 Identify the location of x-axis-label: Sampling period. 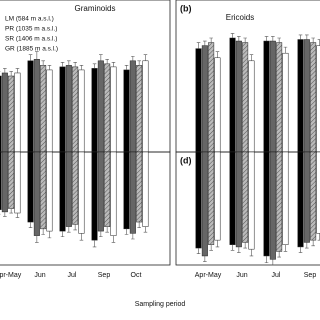
(160, 304).